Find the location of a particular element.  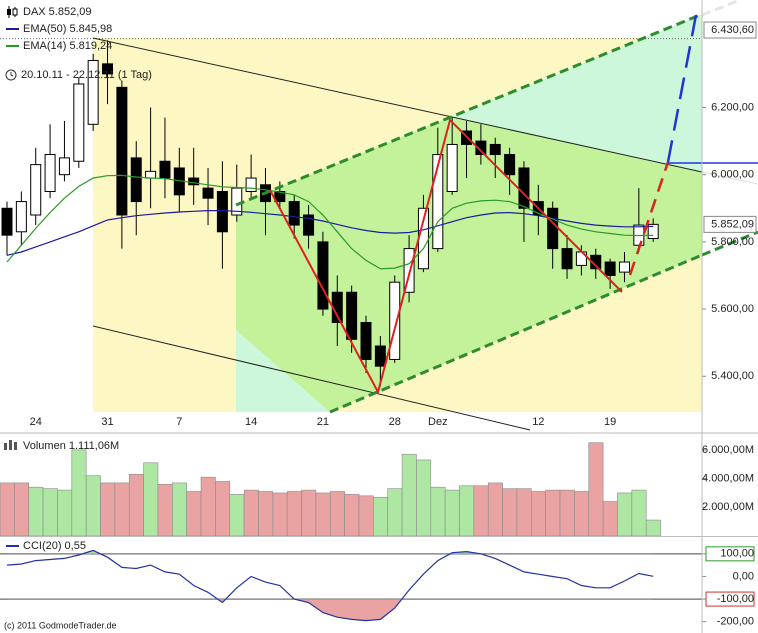

panel-title: Volumen 1.111,06M is located at coordinates (71, 446).